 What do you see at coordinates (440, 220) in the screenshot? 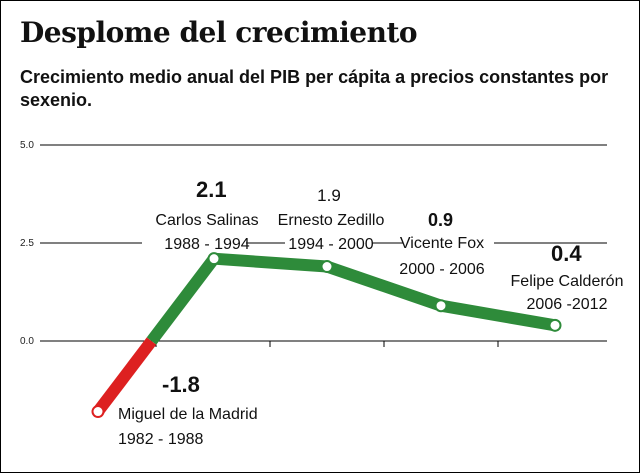
I see `data-label: 0.9` at bounding box center [440, 220].